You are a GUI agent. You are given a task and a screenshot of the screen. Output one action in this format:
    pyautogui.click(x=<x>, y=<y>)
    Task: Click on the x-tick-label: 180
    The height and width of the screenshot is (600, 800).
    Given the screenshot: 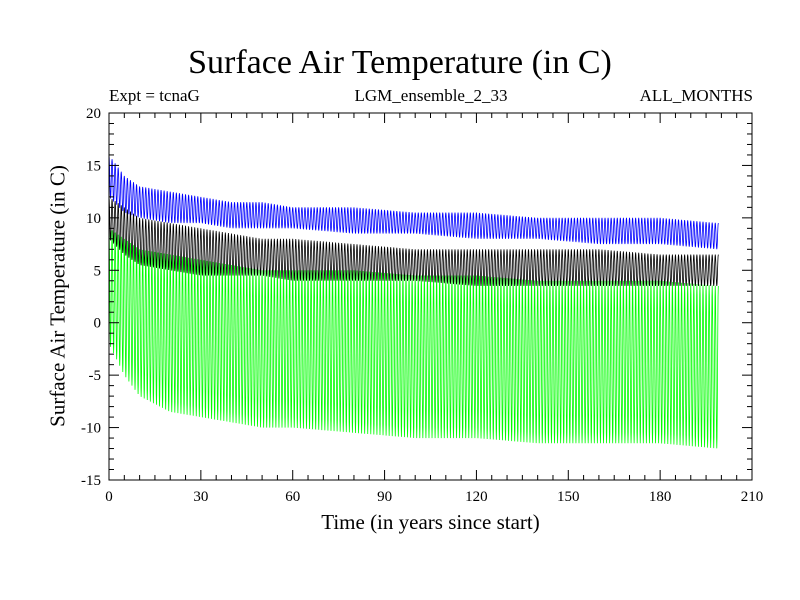 What is the action you would take?
    pyautogui.click(x=660, y=497)
    